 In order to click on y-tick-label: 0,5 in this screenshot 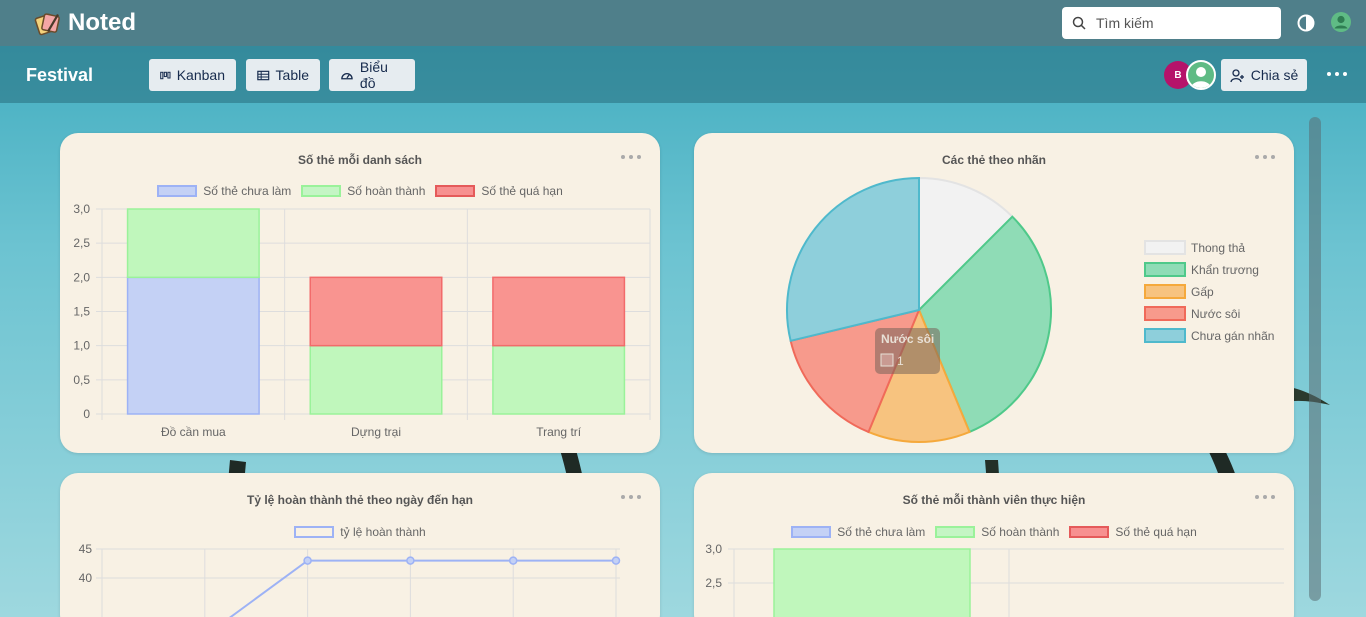, I will do `click(81, 380)`.